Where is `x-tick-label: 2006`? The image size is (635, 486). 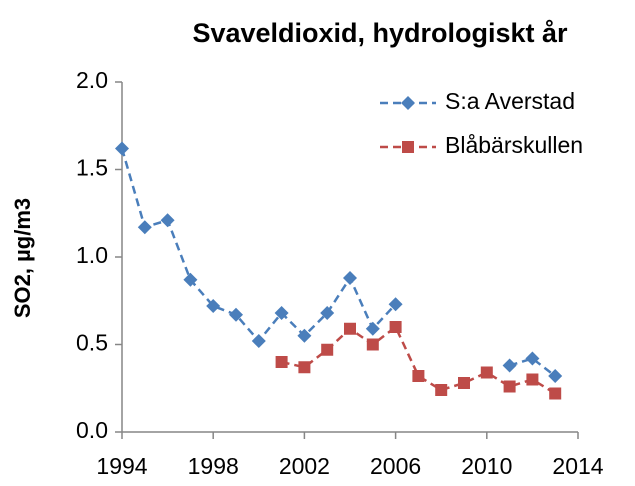 x-tick-label: 2006 is located at coordinates (395, 466).